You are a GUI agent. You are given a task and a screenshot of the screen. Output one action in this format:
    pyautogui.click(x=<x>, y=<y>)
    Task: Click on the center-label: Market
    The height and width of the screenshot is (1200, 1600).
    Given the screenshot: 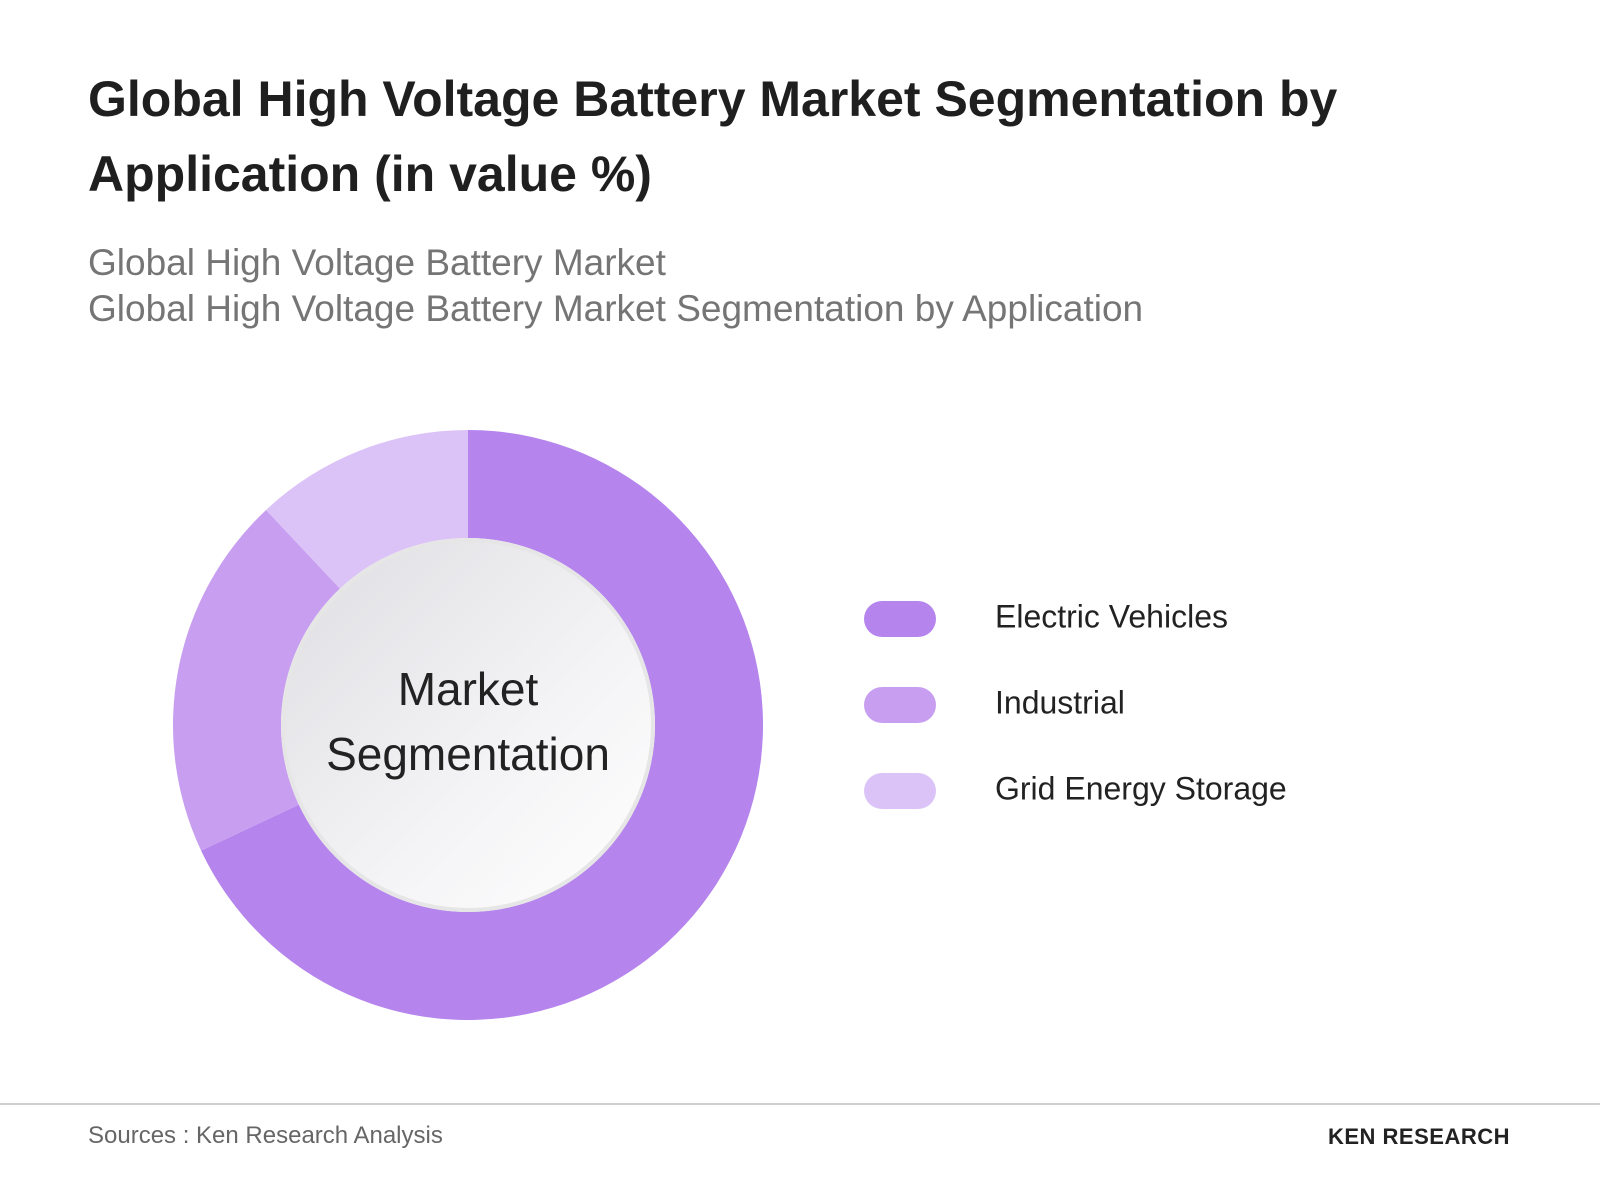 What is the action you would take?
    pyautogui.click(x=468, y=689)
    